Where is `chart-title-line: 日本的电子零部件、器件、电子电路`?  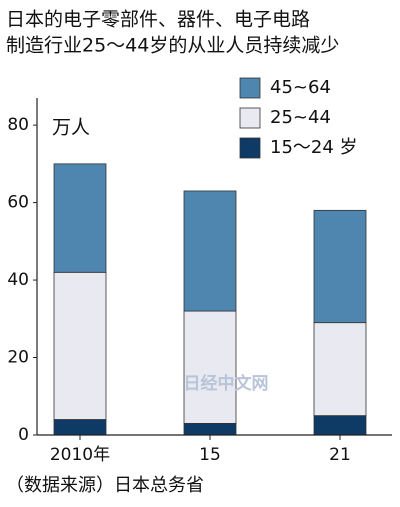 chart-title-line: 日本的电子零部件、器件、电子电路 is located at coordinates (158, 20).